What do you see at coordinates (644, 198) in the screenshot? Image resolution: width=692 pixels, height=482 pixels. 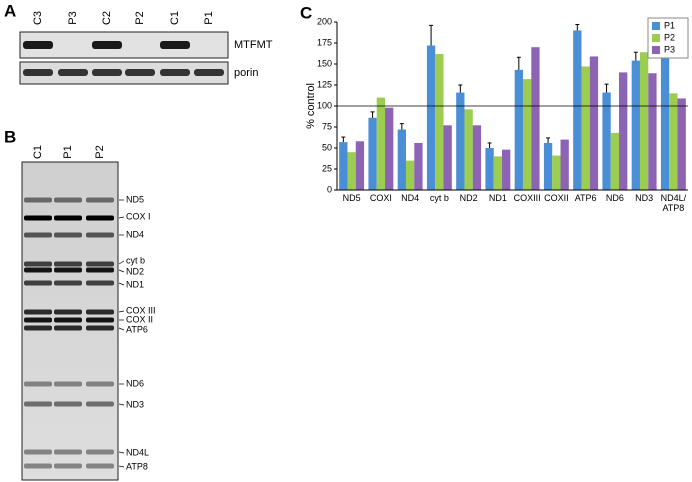 I see `x-tick-label: ND3` at bounding box center [644, 198].